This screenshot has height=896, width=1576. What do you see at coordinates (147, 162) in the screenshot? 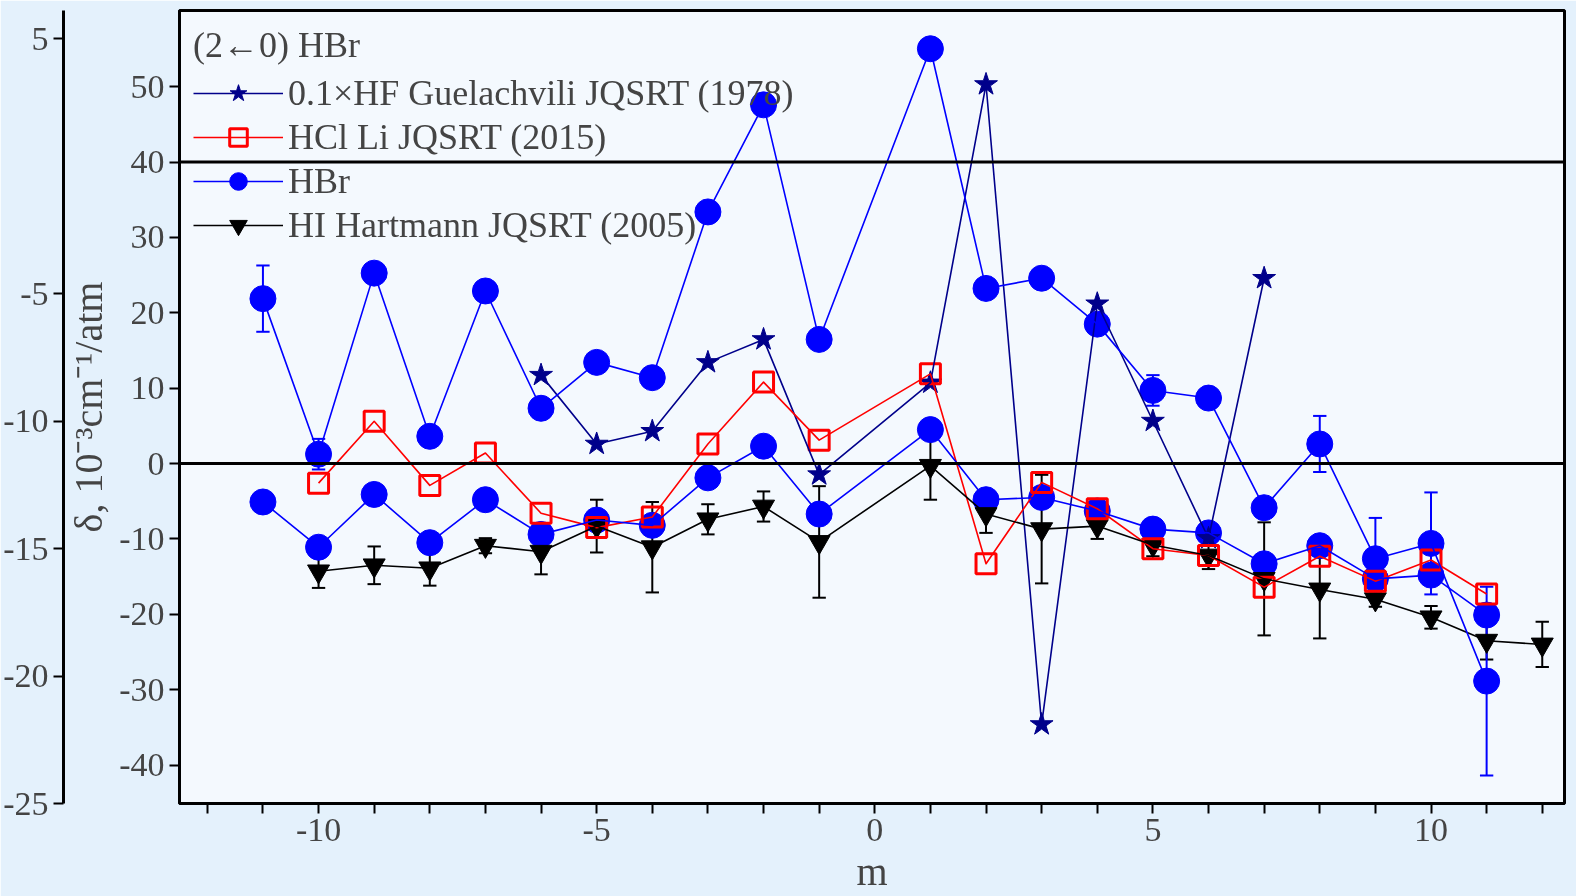
I see `y-tick-label: 40` at bounding box center [147, 162].